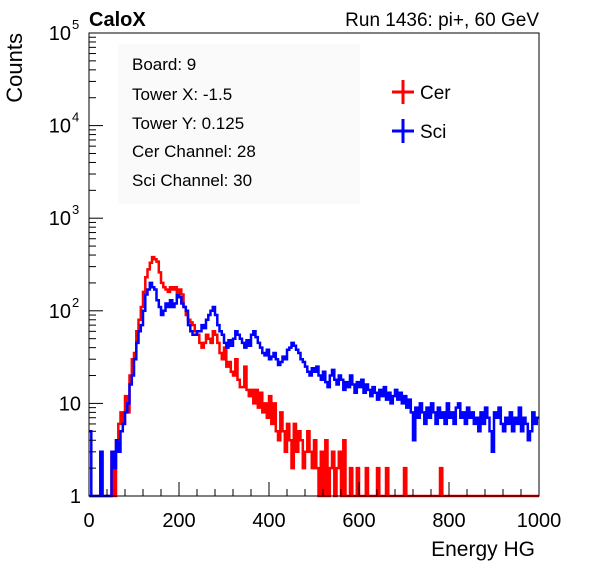  I want to click on y-tick-exponent: 3, so click(75, 209).